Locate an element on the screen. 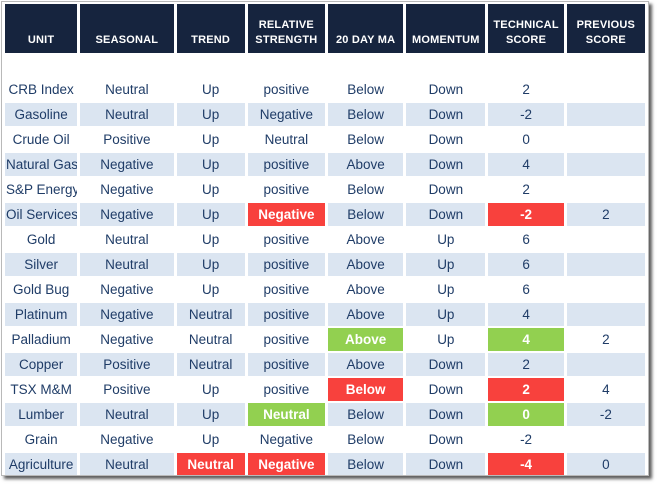 Image resolution: width=657 pixels, height=484 pixels. cell-technical-score: 4 is located at coordinates (526, 314).